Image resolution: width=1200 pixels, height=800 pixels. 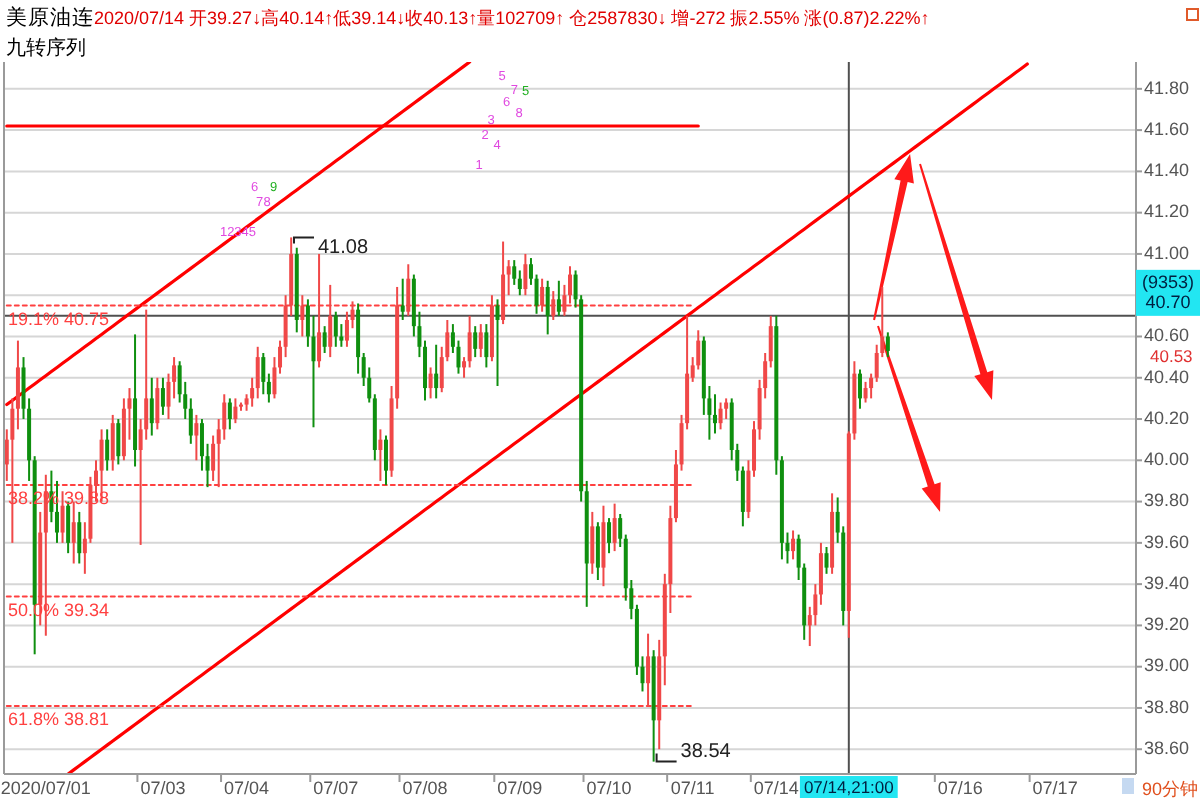 I want to click on x-tick-label: 07/10, so click(x=609, y=788).